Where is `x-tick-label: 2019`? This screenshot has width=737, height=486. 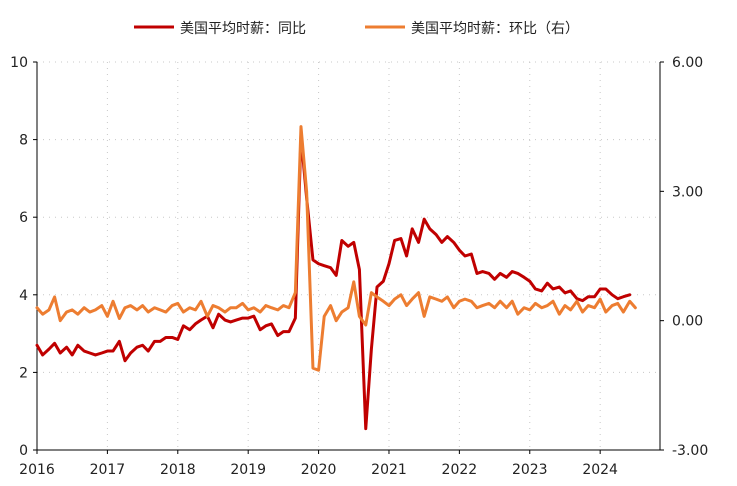 x-tick-label: 2019 is located at coordinates (248, 470).